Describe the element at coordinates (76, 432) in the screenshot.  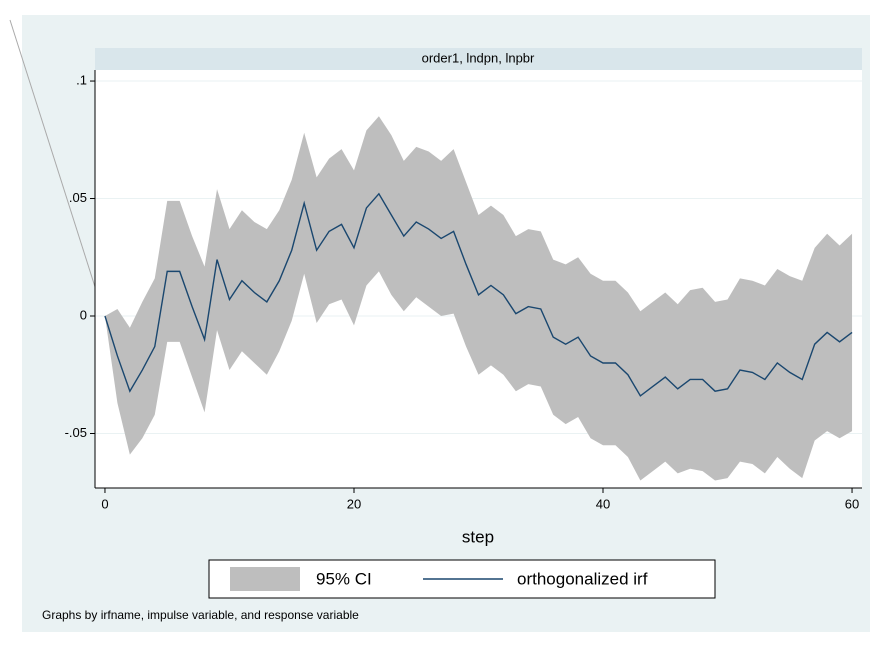
I see `y-tick-label: -.05` at that location.